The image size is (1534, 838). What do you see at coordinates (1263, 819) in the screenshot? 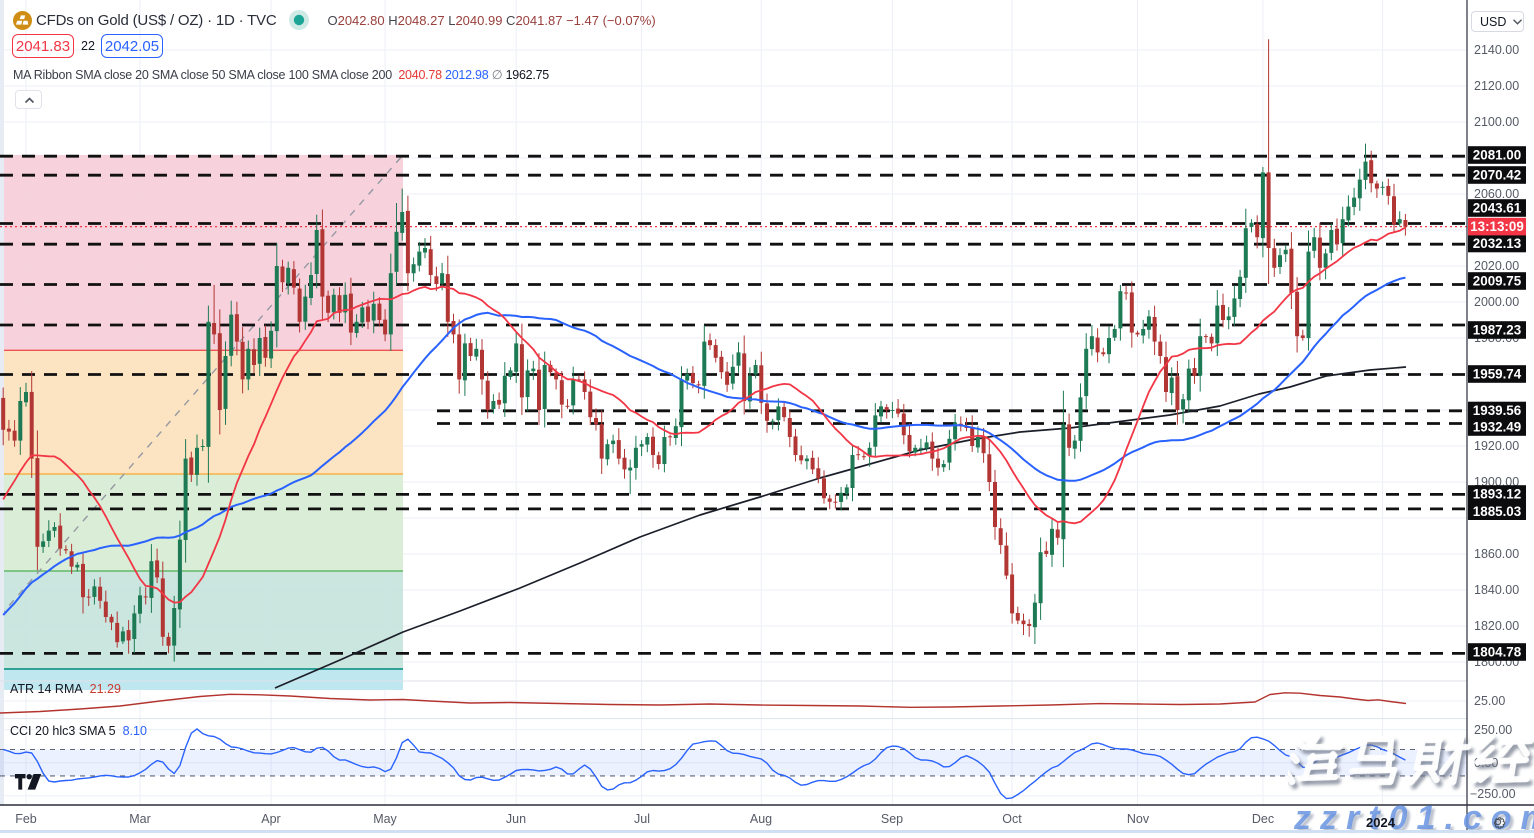
I see `svg-text: Dec` at bounding box center [1263, 819].